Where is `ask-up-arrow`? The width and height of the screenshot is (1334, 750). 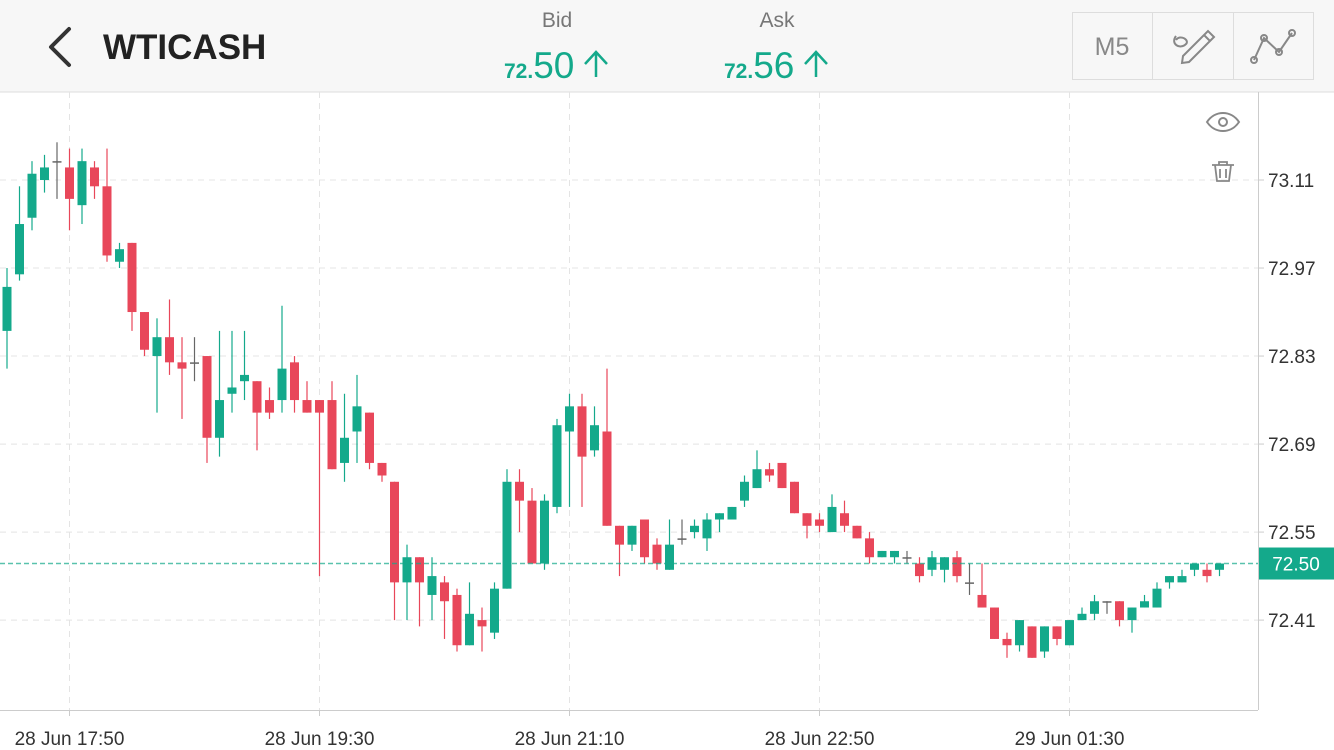
ask-up-arrow is located at coordinates (816, 63).